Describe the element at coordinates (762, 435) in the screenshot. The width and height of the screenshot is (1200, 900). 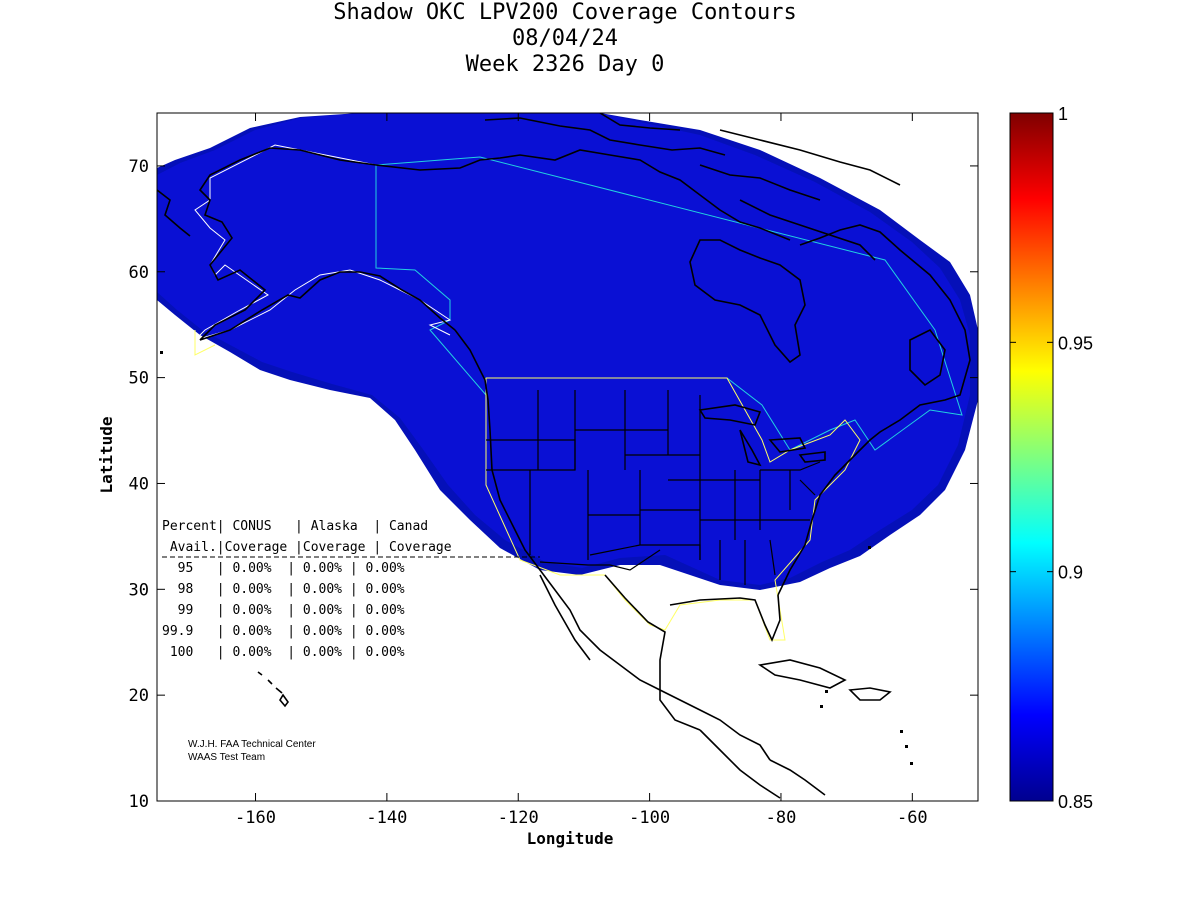
I see `great-lakes` at that location.